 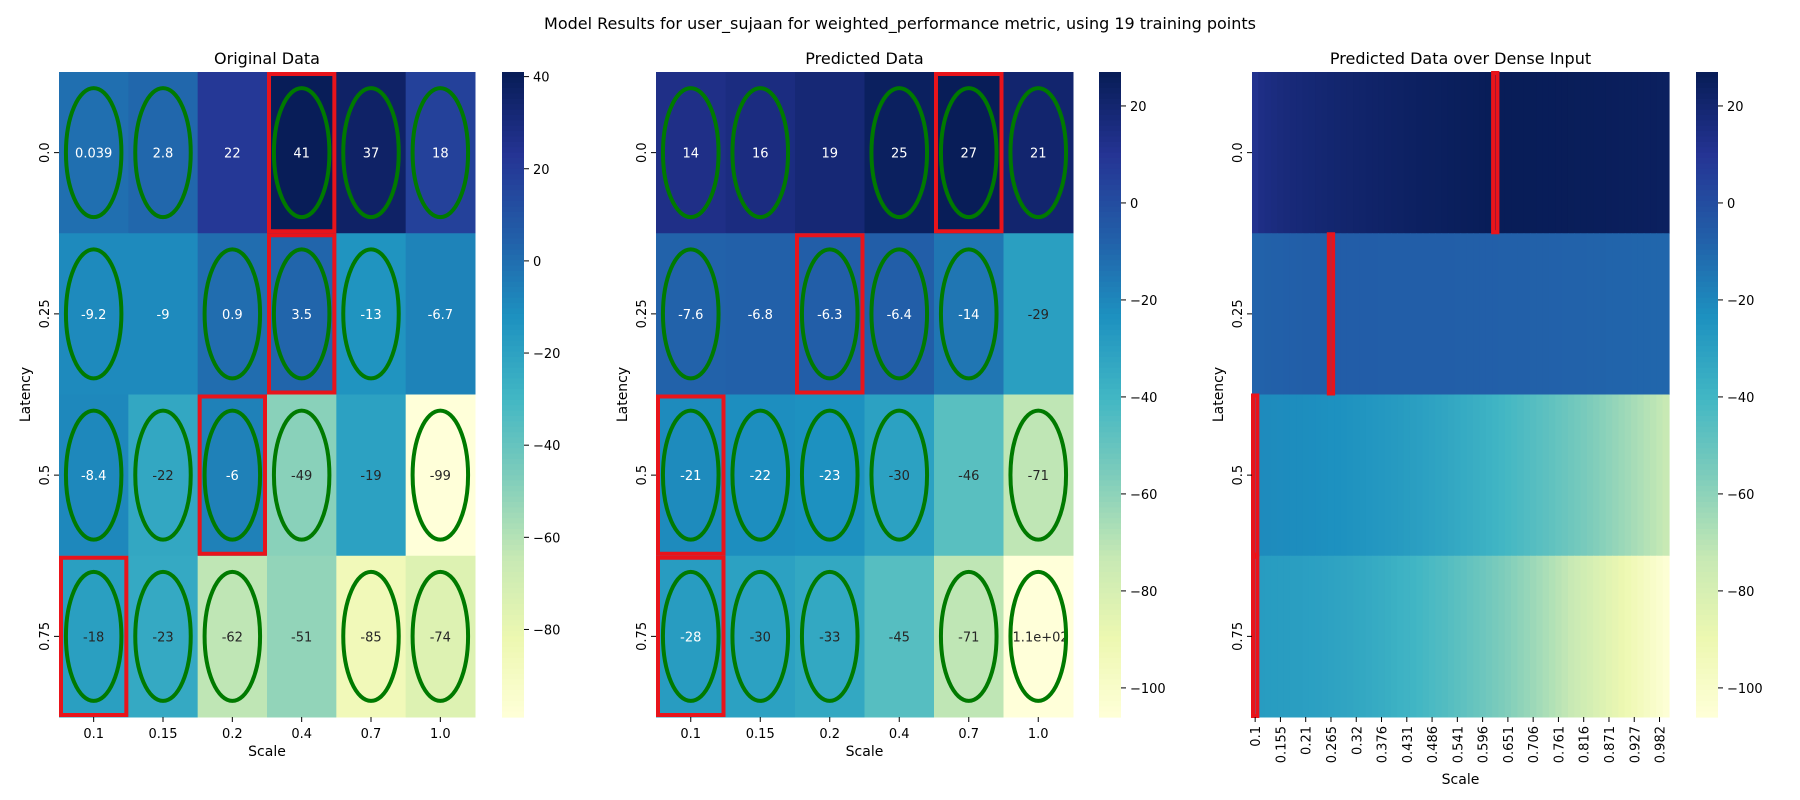 I want to click on colorbar-tick-label: −60, so click(x=1143, y=495).